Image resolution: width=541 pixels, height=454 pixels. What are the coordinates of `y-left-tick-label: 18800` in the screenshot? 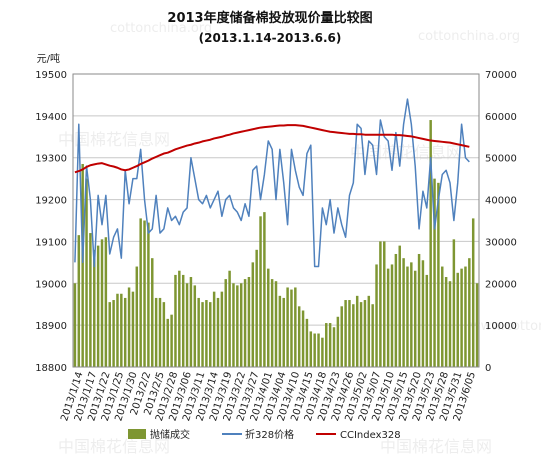 It's located at (51, 368).